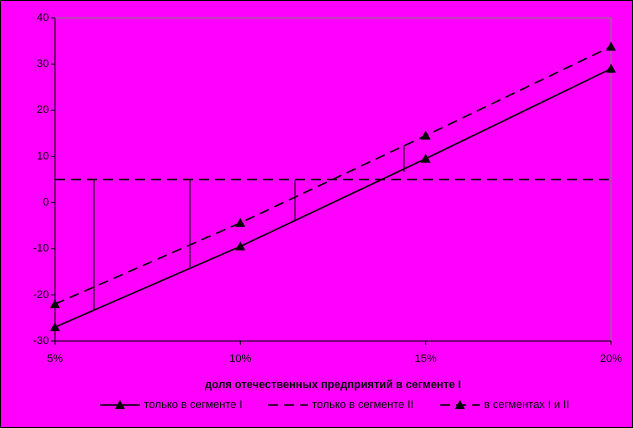 This screenshot has height=428, width=633. What do you see at coordinates (526, 405) in the screenshot?
I see `legend-label: в сегментах I и II` at bounding box center [526, 405].